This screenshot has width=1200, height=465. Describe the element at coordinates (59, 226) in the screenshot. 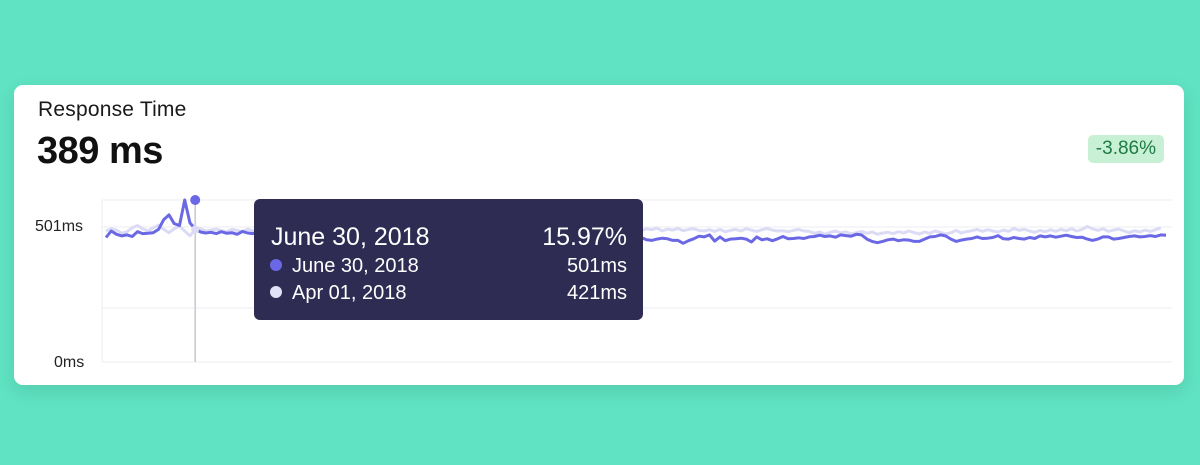

I see `y-tick-label-top: 501ms` at that location.